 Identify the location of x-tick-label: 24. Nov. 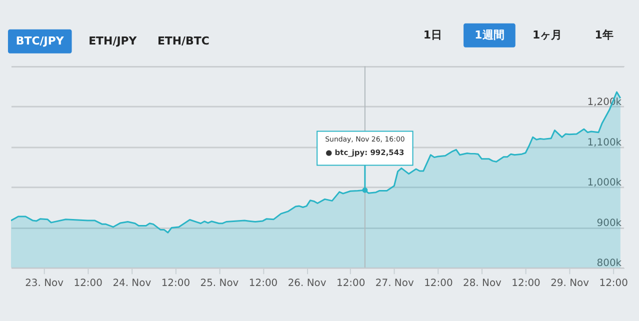
(132, 284).